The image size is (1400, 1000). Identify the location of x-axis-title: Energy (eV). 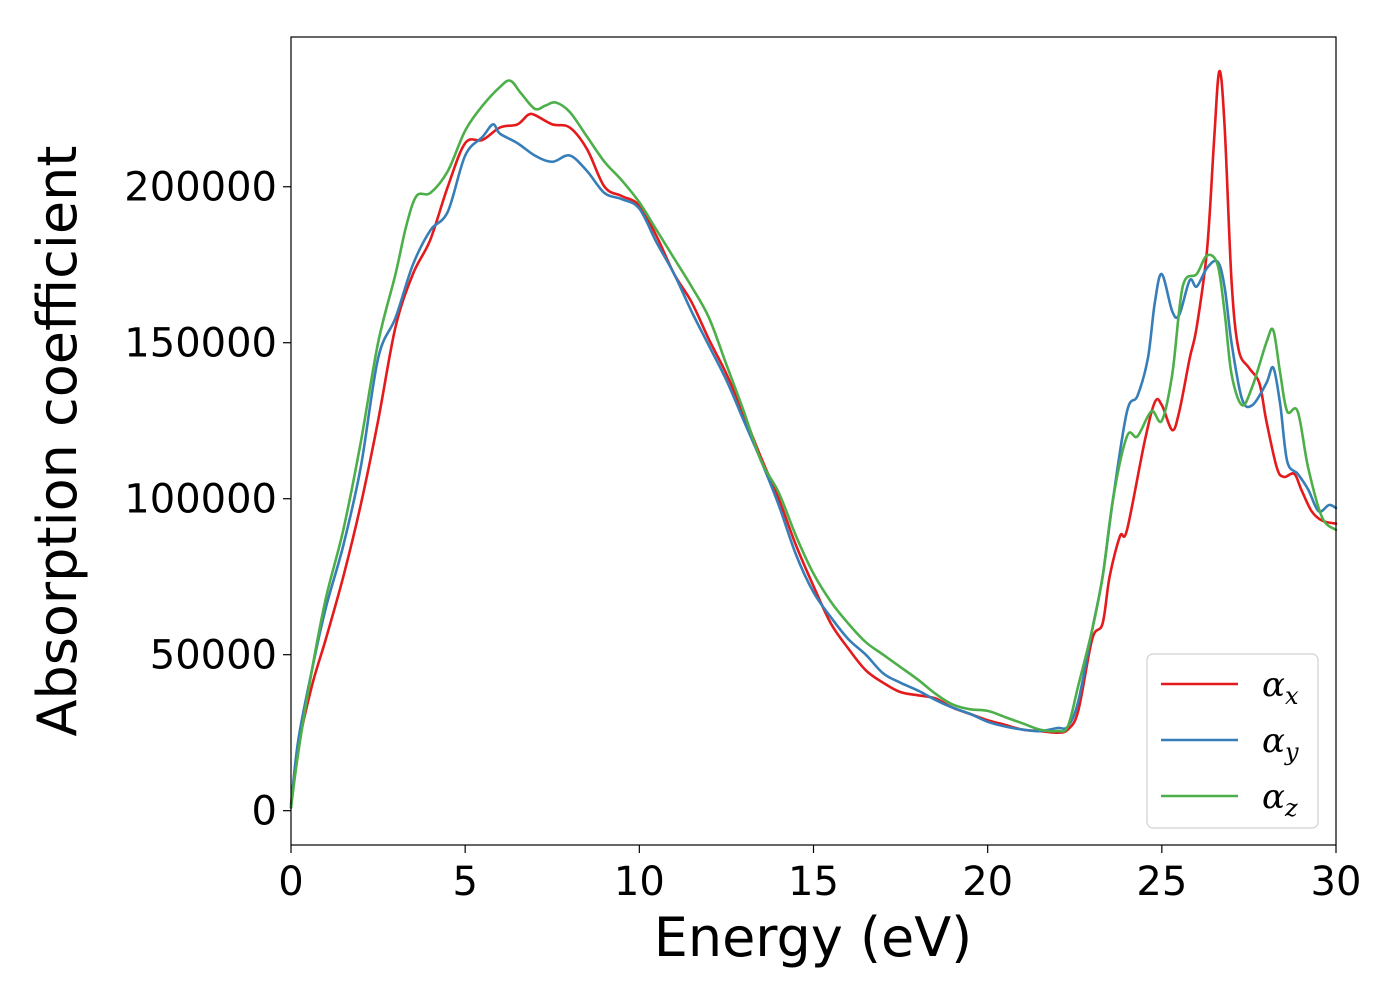
(813, 937).